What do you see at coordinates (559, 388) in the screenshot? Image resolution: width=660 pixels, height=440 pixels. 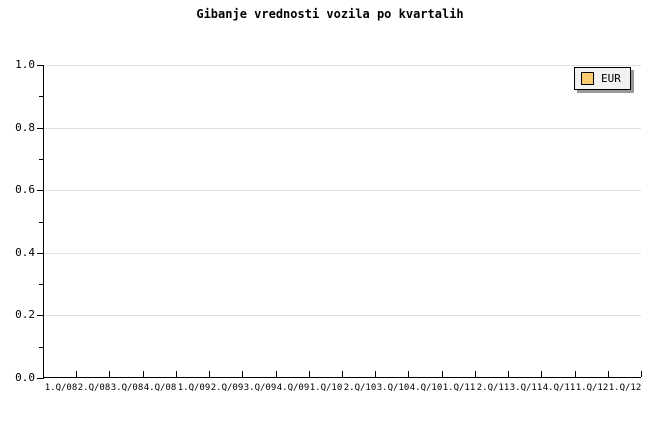 I see `x-axis-tick-label: 4.Q/11` at bounding box center [559, 388].